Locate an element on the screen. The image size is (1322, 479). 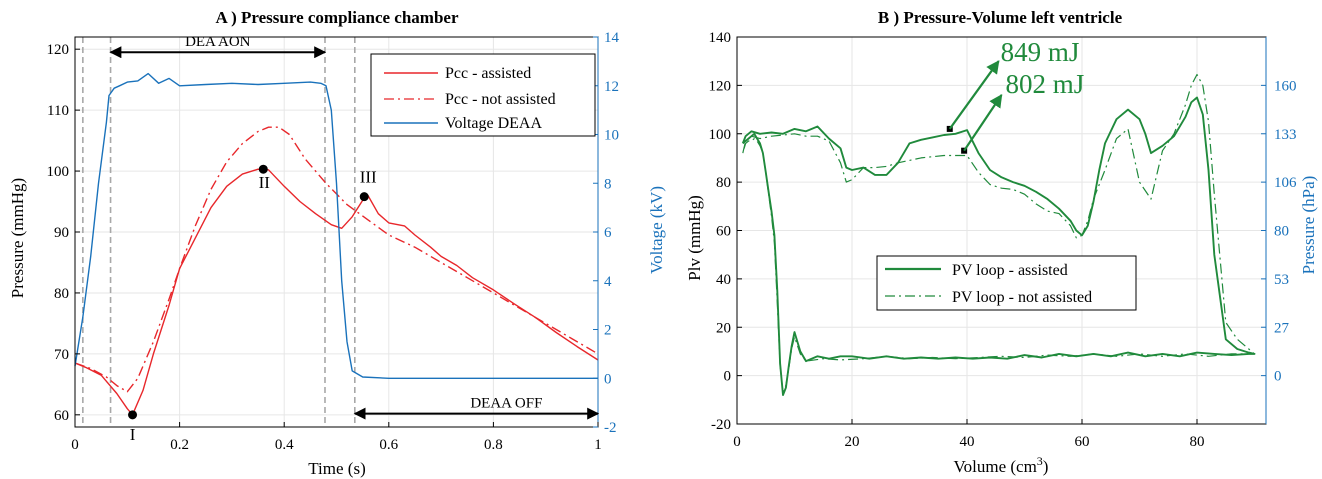
chart-b-y-tick-label: 120 is located at coordinates (720, 86).